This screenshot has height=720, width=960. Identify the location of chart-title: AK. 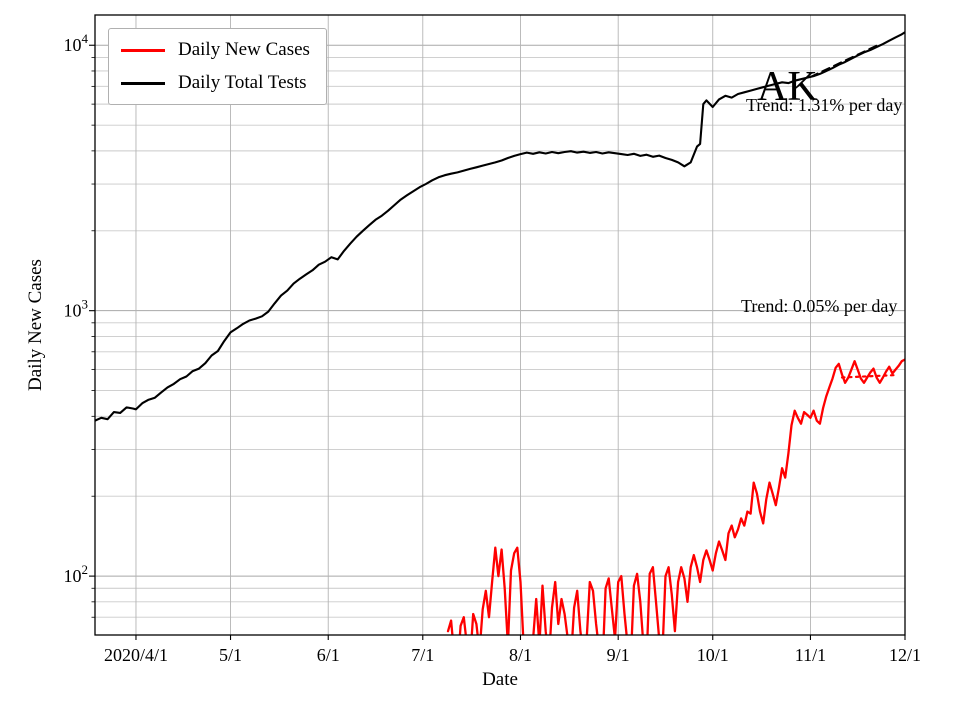
(787, 87).